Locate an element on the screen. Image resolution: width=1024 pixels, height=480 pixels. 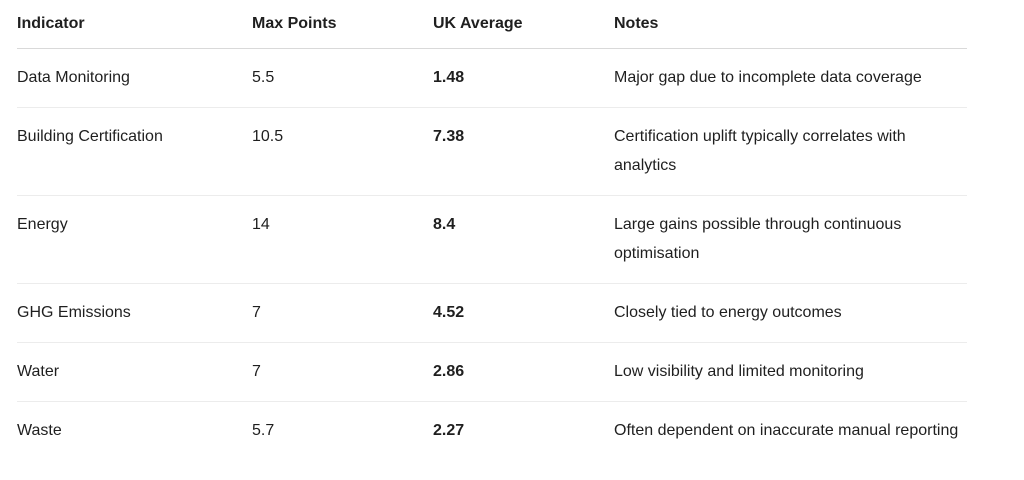
cell-indicator: Water is located at coordinates (134, 372).